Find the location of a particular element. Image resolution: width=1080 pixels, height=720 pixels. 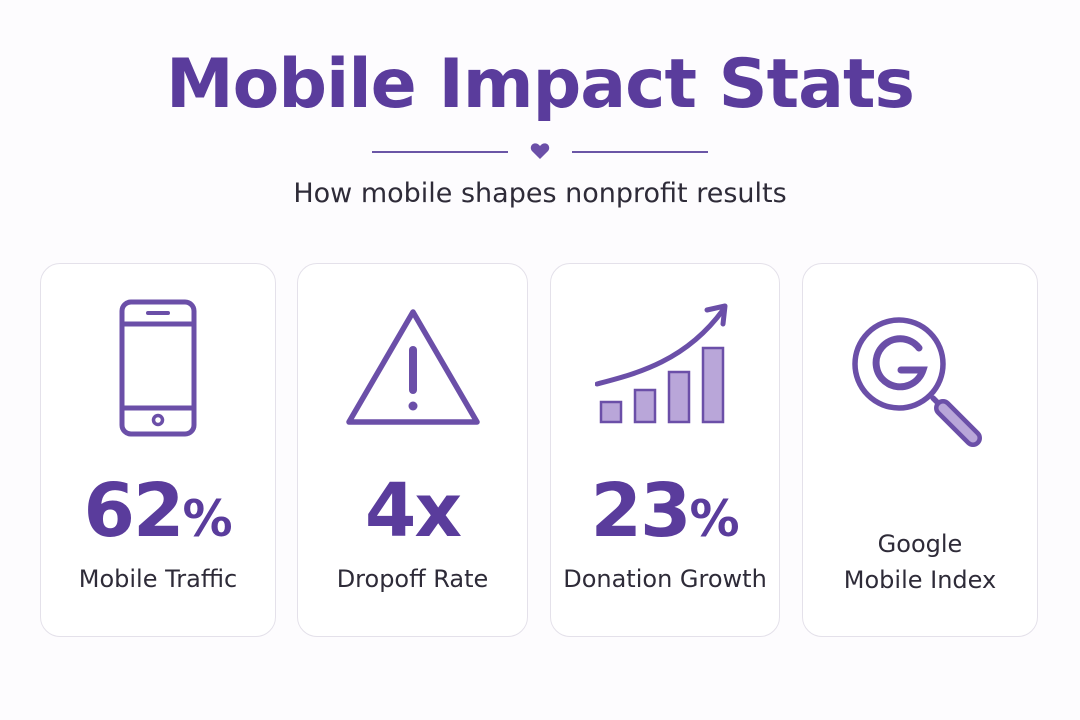

stat-label: Donation Growth is located at coordinates (665, 579).